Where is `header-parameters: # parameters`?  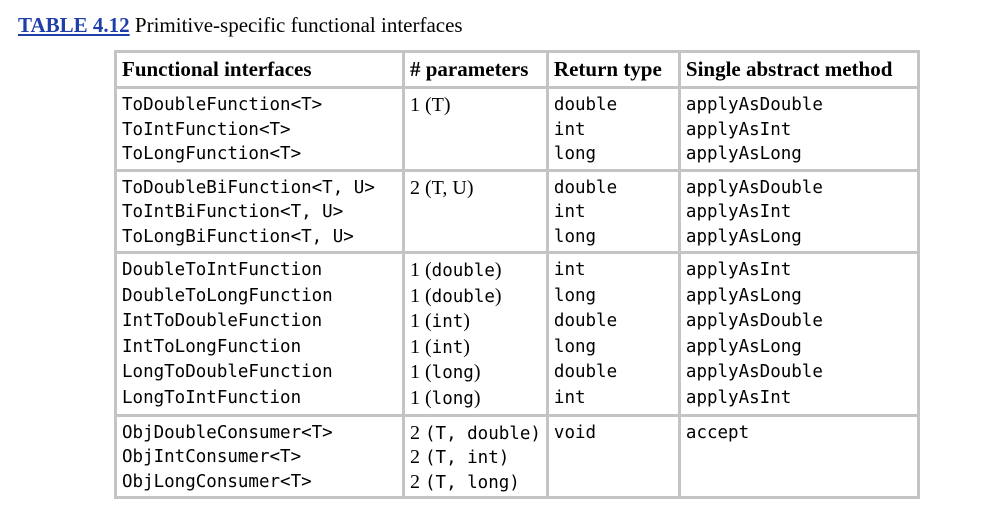
header-parameters: # parameters is located at coordinates (475, 69).